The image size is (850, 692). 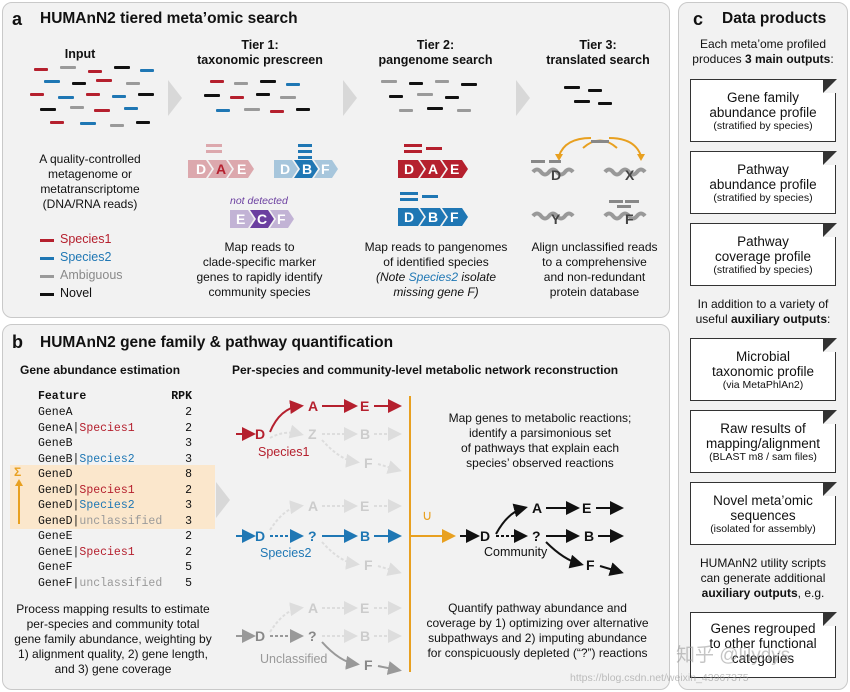 I want to click on t2-gene-D1: D, so click(x=409, y=169).